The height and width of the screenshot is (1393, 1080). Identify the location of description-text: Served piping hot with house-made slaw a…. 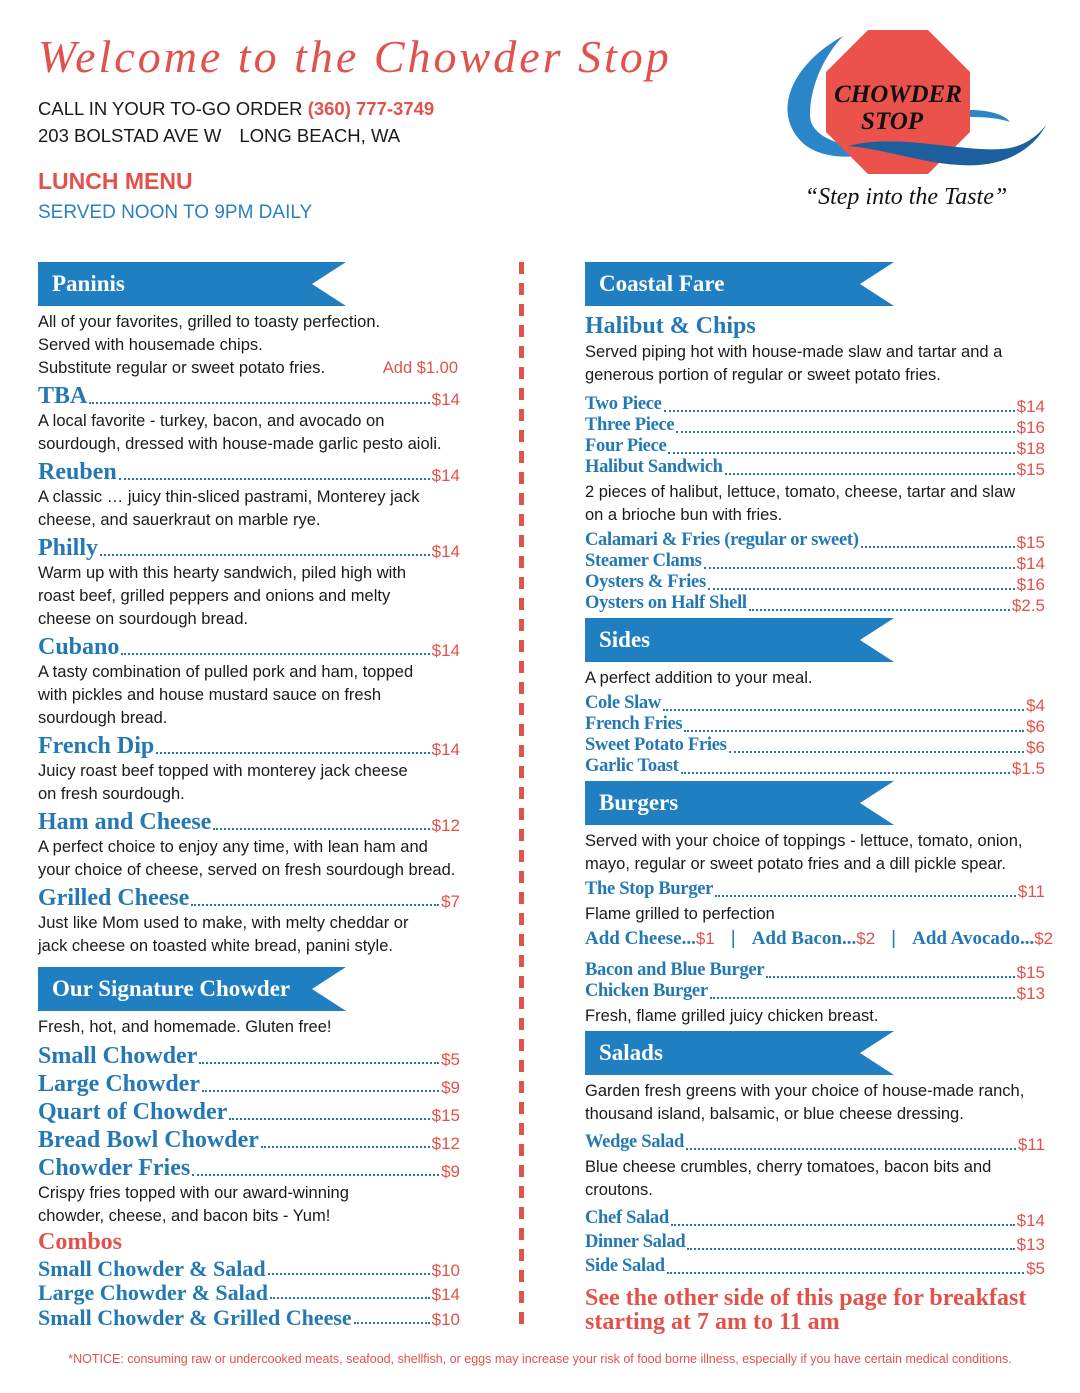
(794, 352).